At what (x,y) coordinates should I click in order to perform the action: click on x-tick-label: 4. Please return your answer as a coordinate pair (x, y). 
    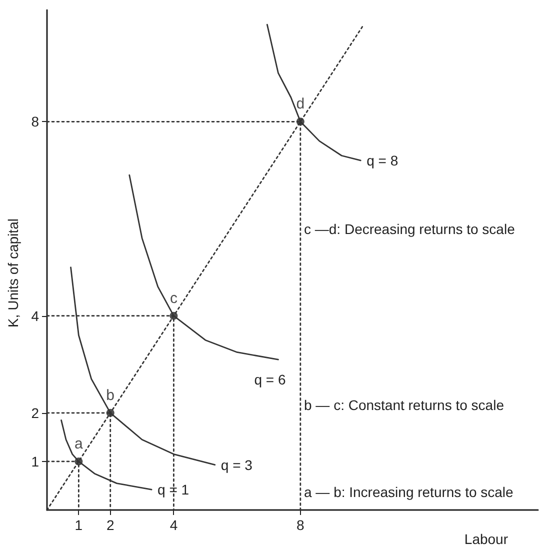
    Looking at the image, I should click on (174, 525).